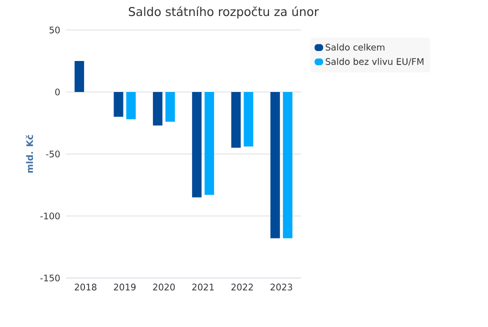 Image resolution: width=488 pixels, height=327 pixels. I want to click on legend-label: Saldo bez vlivu EU/FM, so click(375, 62).